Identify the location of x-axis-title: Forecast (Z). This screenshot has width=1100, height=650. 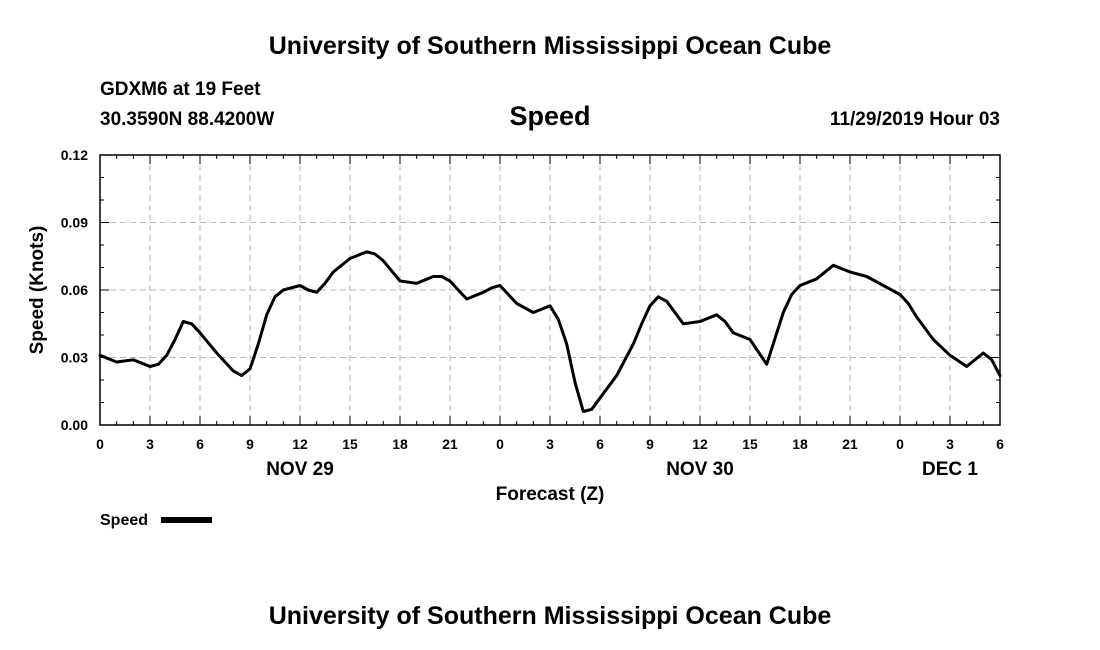
(550, 494).